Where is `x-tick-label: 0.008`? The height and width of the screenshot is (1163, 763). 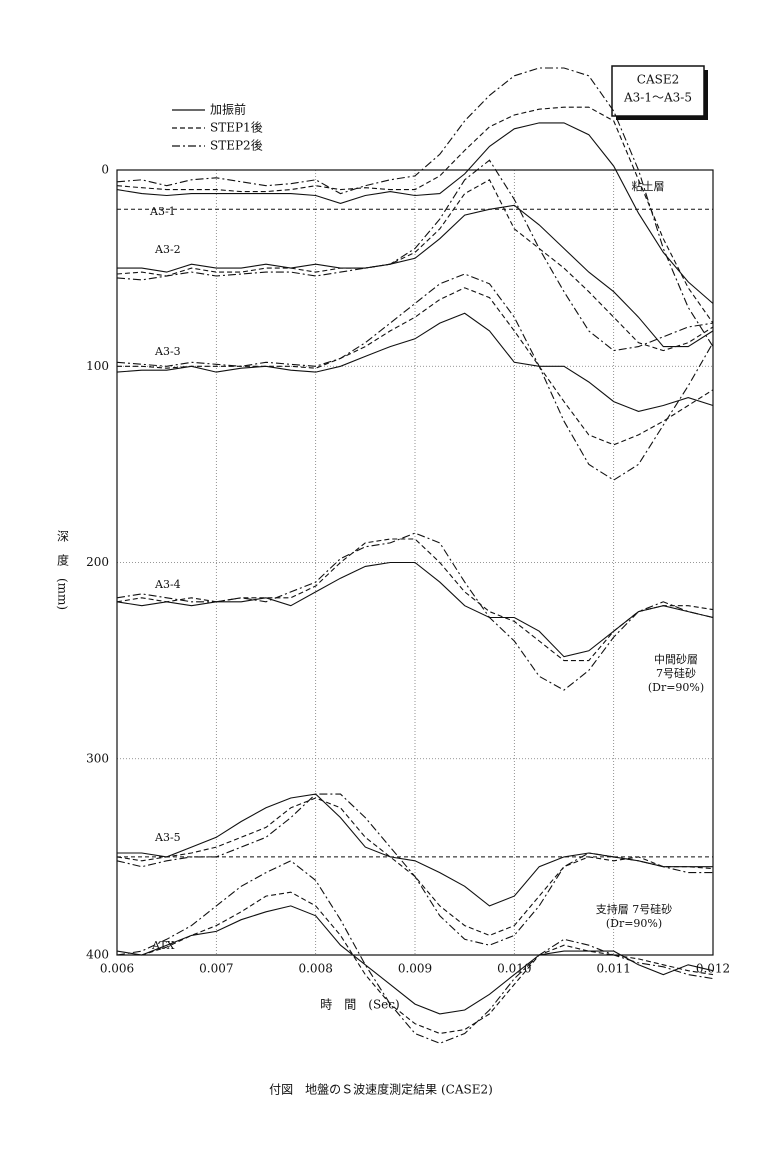 x-tick-label: 0.008 is located at coordinates (315, 969).